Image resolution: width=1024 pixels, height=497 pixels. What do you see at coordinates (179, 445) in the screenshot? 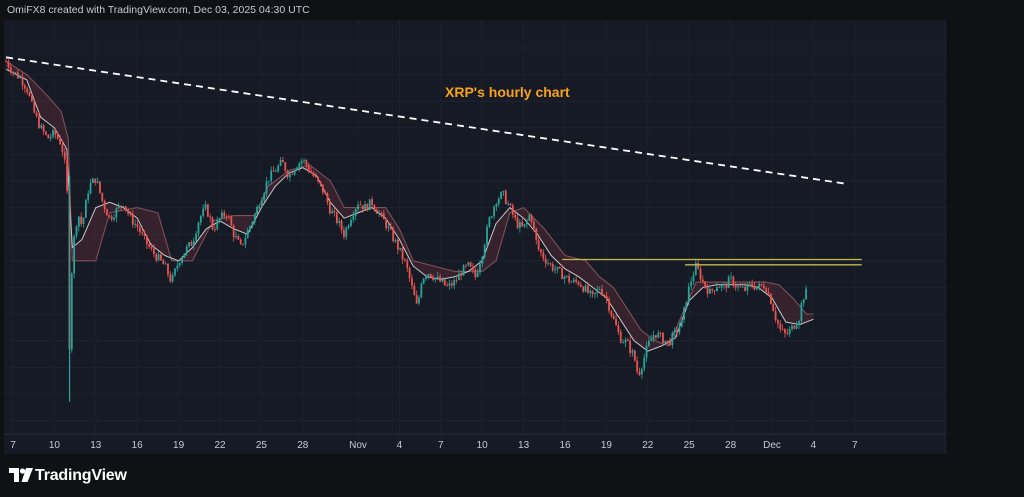
I see `time-tick-label: 19` at bounding box center [179, 445].